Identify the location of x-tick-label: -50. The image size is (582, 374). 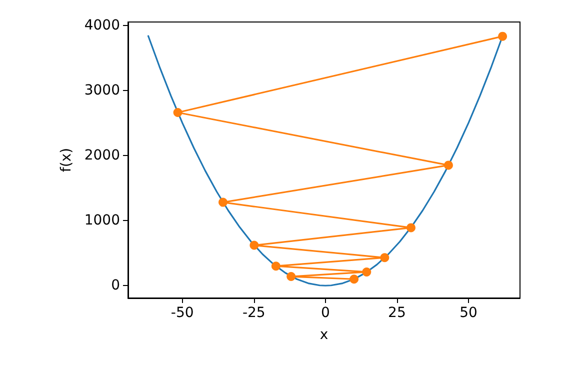
(182, 313).